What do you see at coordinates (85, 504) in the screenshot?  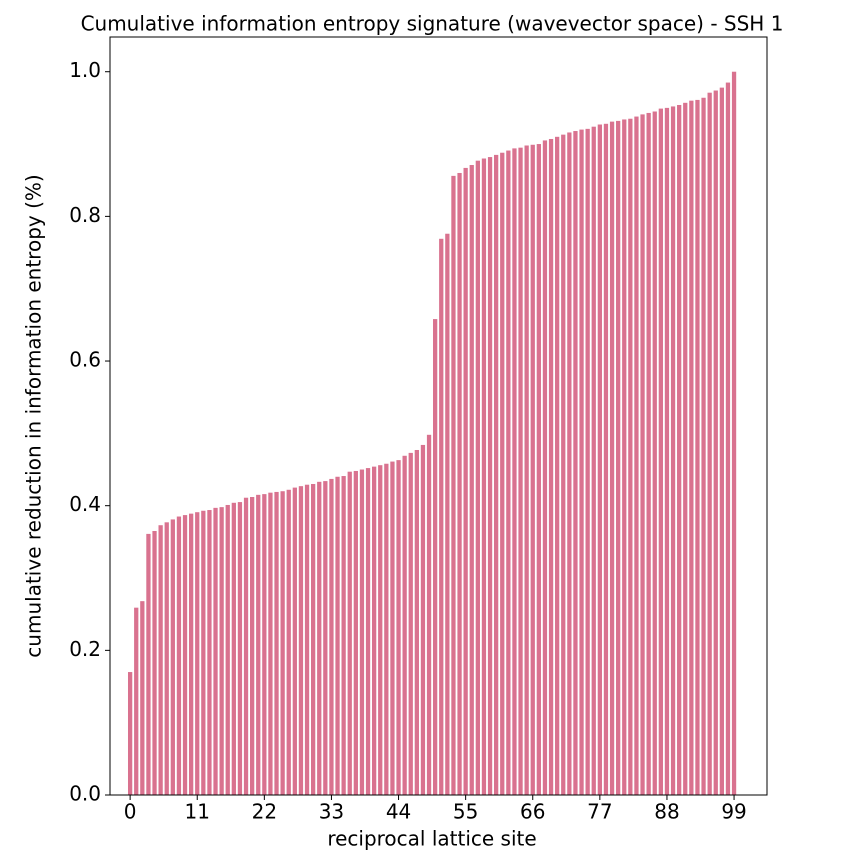 I see `y-tick-label: 0.4` at bounding box center [85, 504].